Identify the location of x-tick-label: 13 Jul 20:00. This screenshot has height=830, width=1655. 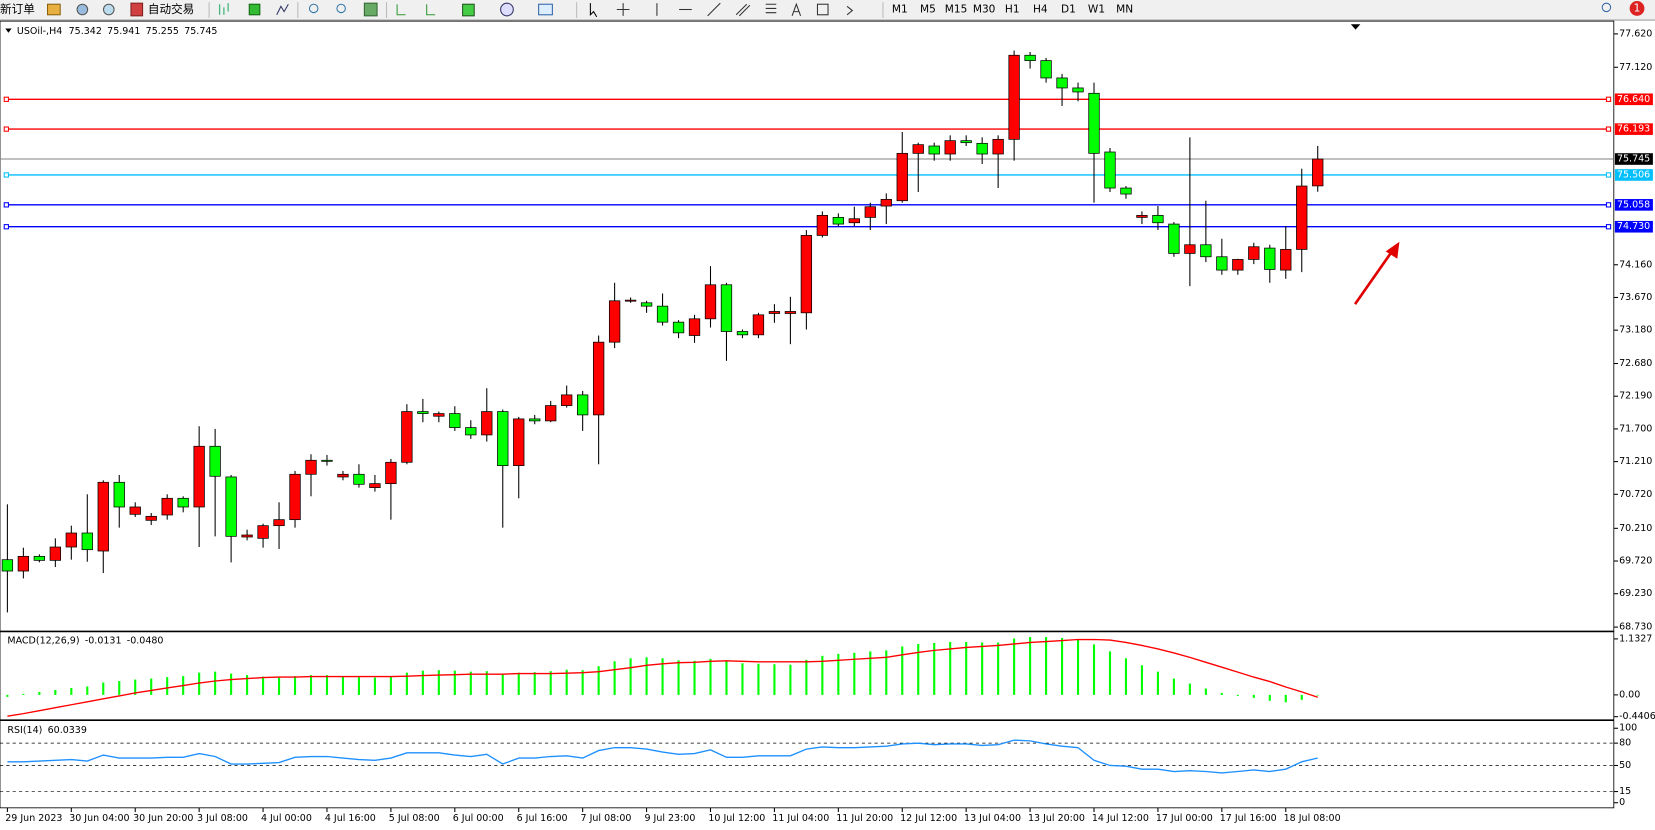
(1056, 818).